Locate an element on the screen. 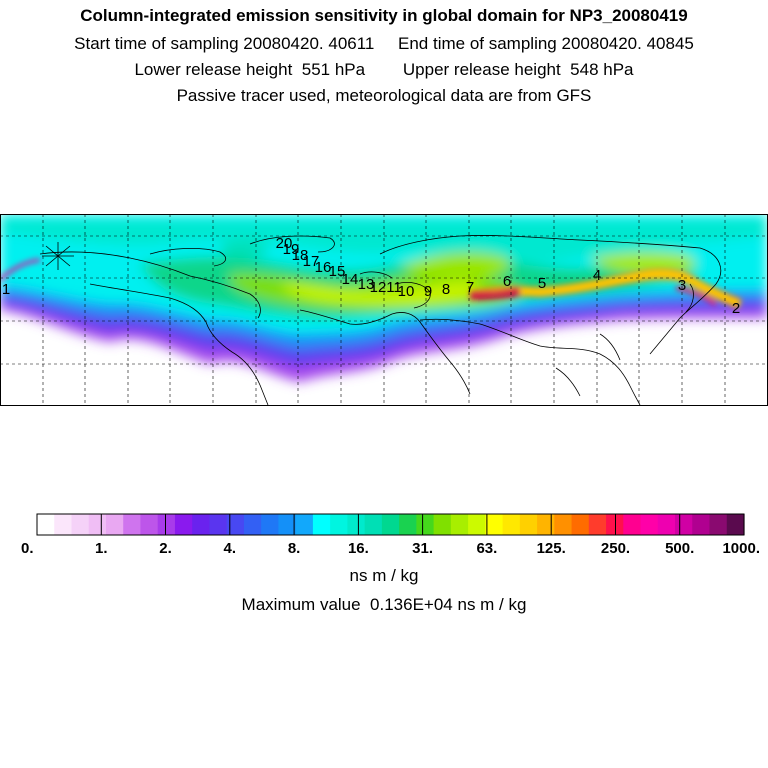 The image size is (768, 768). colorbar-tick-label: 500. is located at coordinates (679, 548).